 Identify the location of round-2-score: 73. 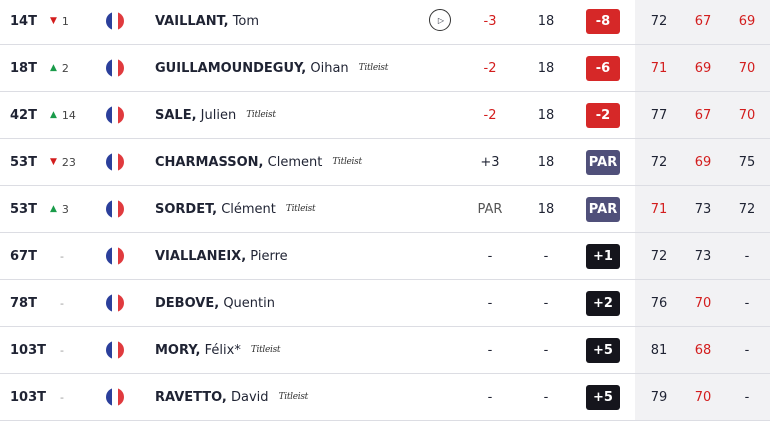
(703, 209).